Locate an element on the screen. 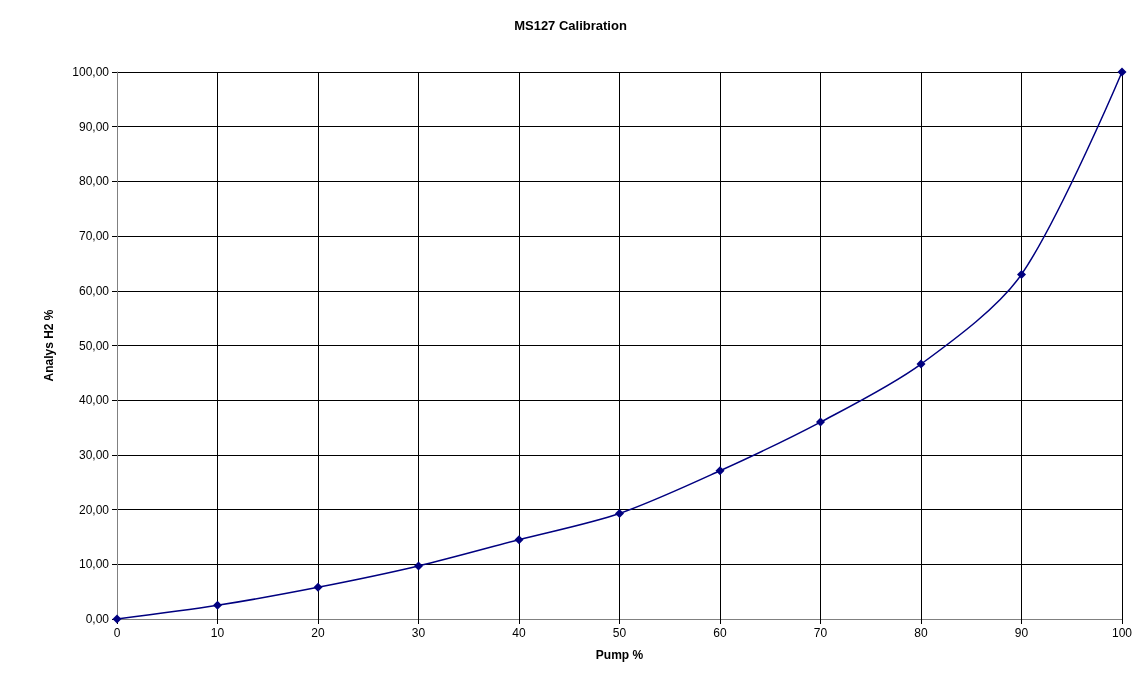 Image resolution: width=1141 pixels, height=681 pixels. y-tick-label: 40,00 is located at coordinates (94, 400).